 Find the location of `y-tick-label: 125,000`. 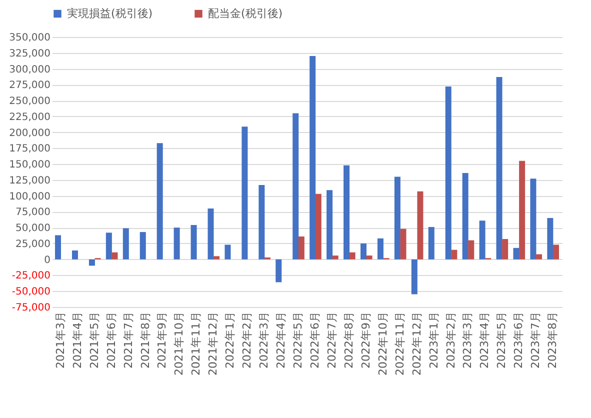

y-tick-label: 125,000 is located at coordinates (29, 180).